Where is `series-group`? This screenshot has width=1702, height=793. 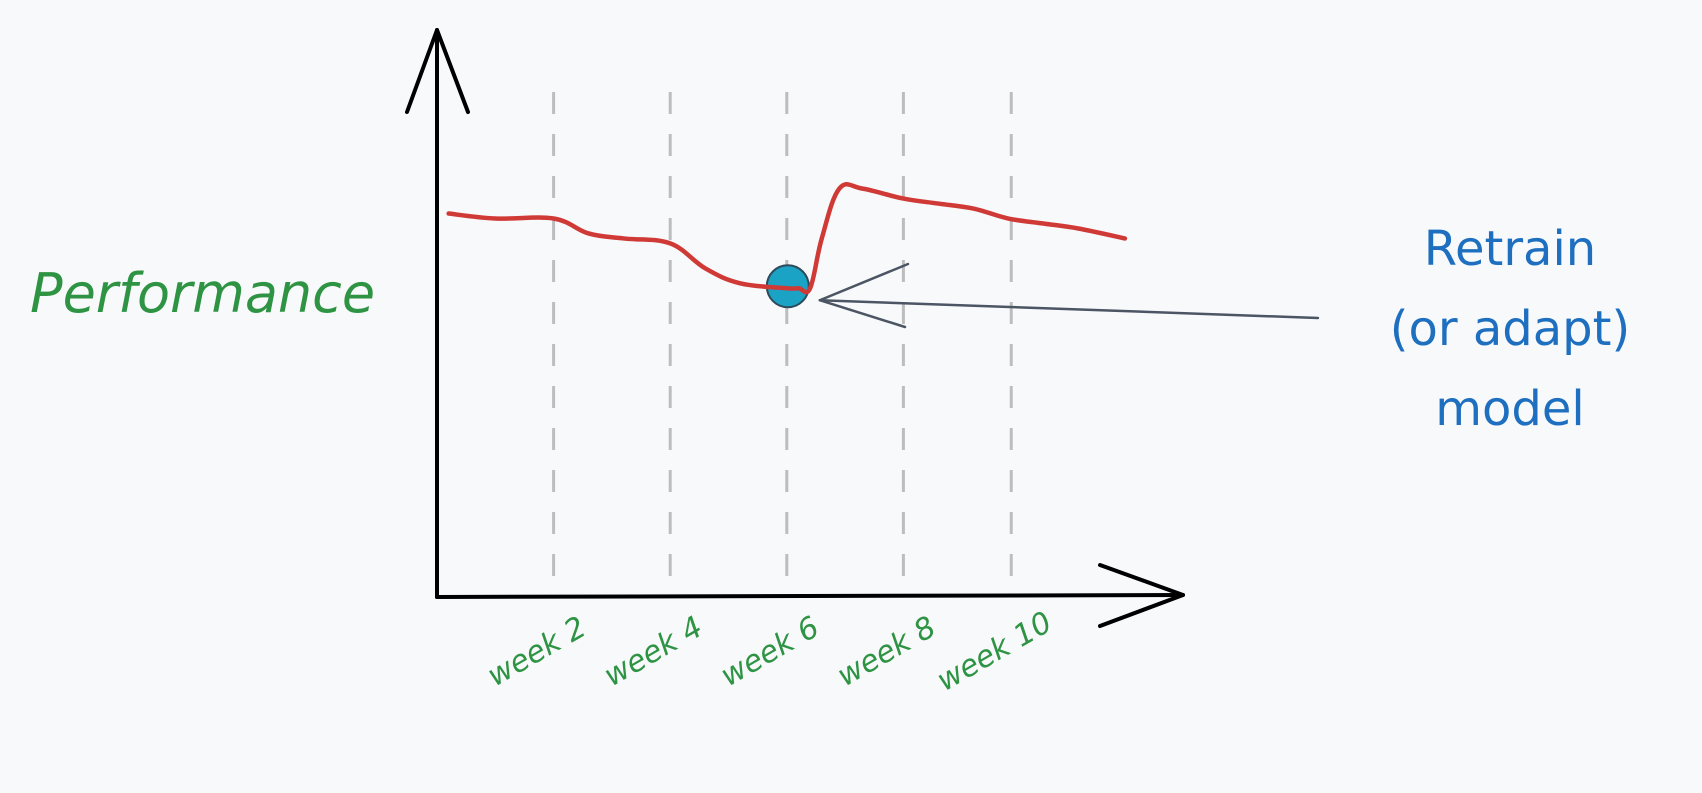
series-group is located at coordinates (787, 245).